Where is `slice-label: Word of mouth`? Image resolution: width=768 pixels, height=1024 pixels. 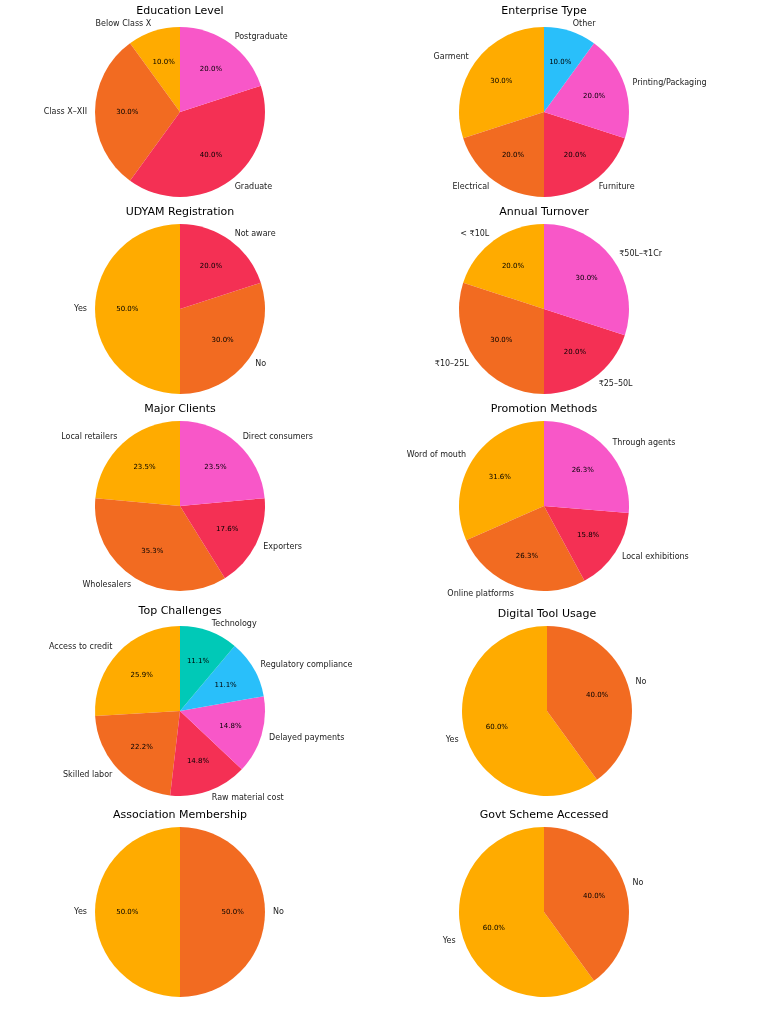 slice-label: Word of mouth is located at coordinates (436, 455).